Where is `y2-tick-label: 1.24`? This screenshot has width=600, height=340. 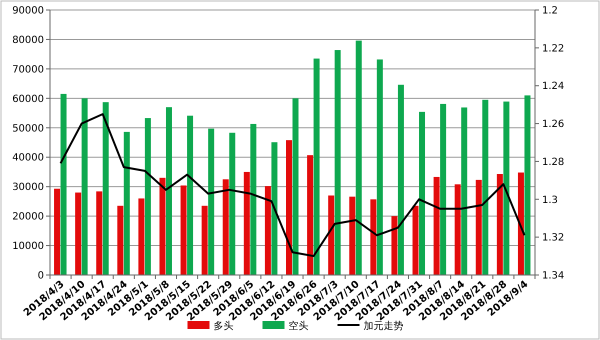 y2-tick-label: 1.24 is located at coordinates (553, 86).